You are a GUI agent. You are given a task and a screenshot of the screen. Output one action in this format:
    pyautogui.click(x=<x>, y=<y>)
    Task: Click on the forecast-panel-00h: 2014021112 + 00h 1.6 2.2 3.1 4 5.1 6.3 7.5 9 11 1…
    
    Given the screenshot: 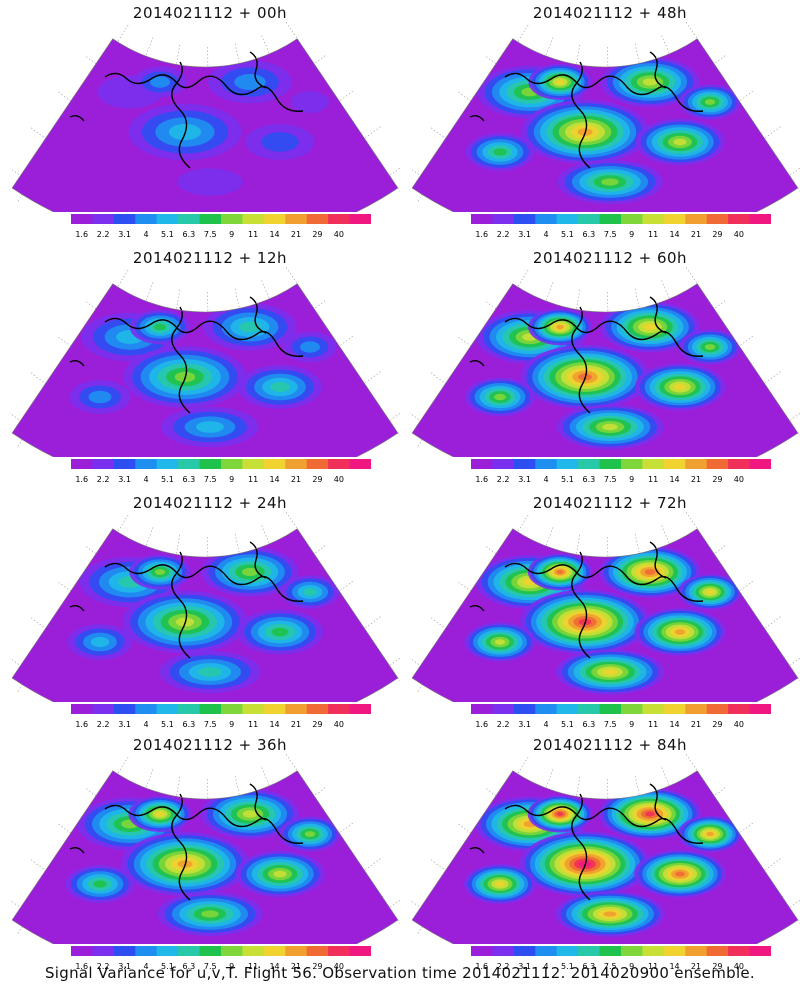 What is the action you would take?
    pyautogui.click(x=210, y=122)
    